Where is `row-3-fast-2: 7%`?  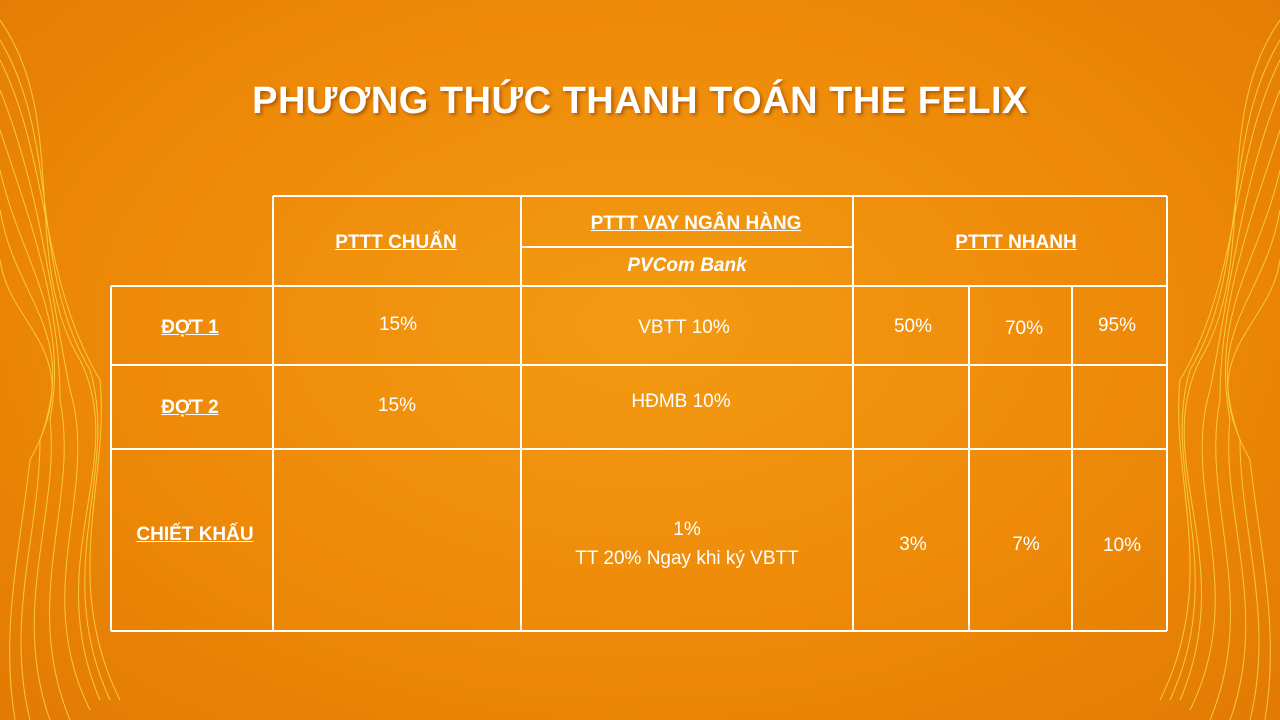 row-3-fast-2: 7% is located at coordinates (1026, 544).